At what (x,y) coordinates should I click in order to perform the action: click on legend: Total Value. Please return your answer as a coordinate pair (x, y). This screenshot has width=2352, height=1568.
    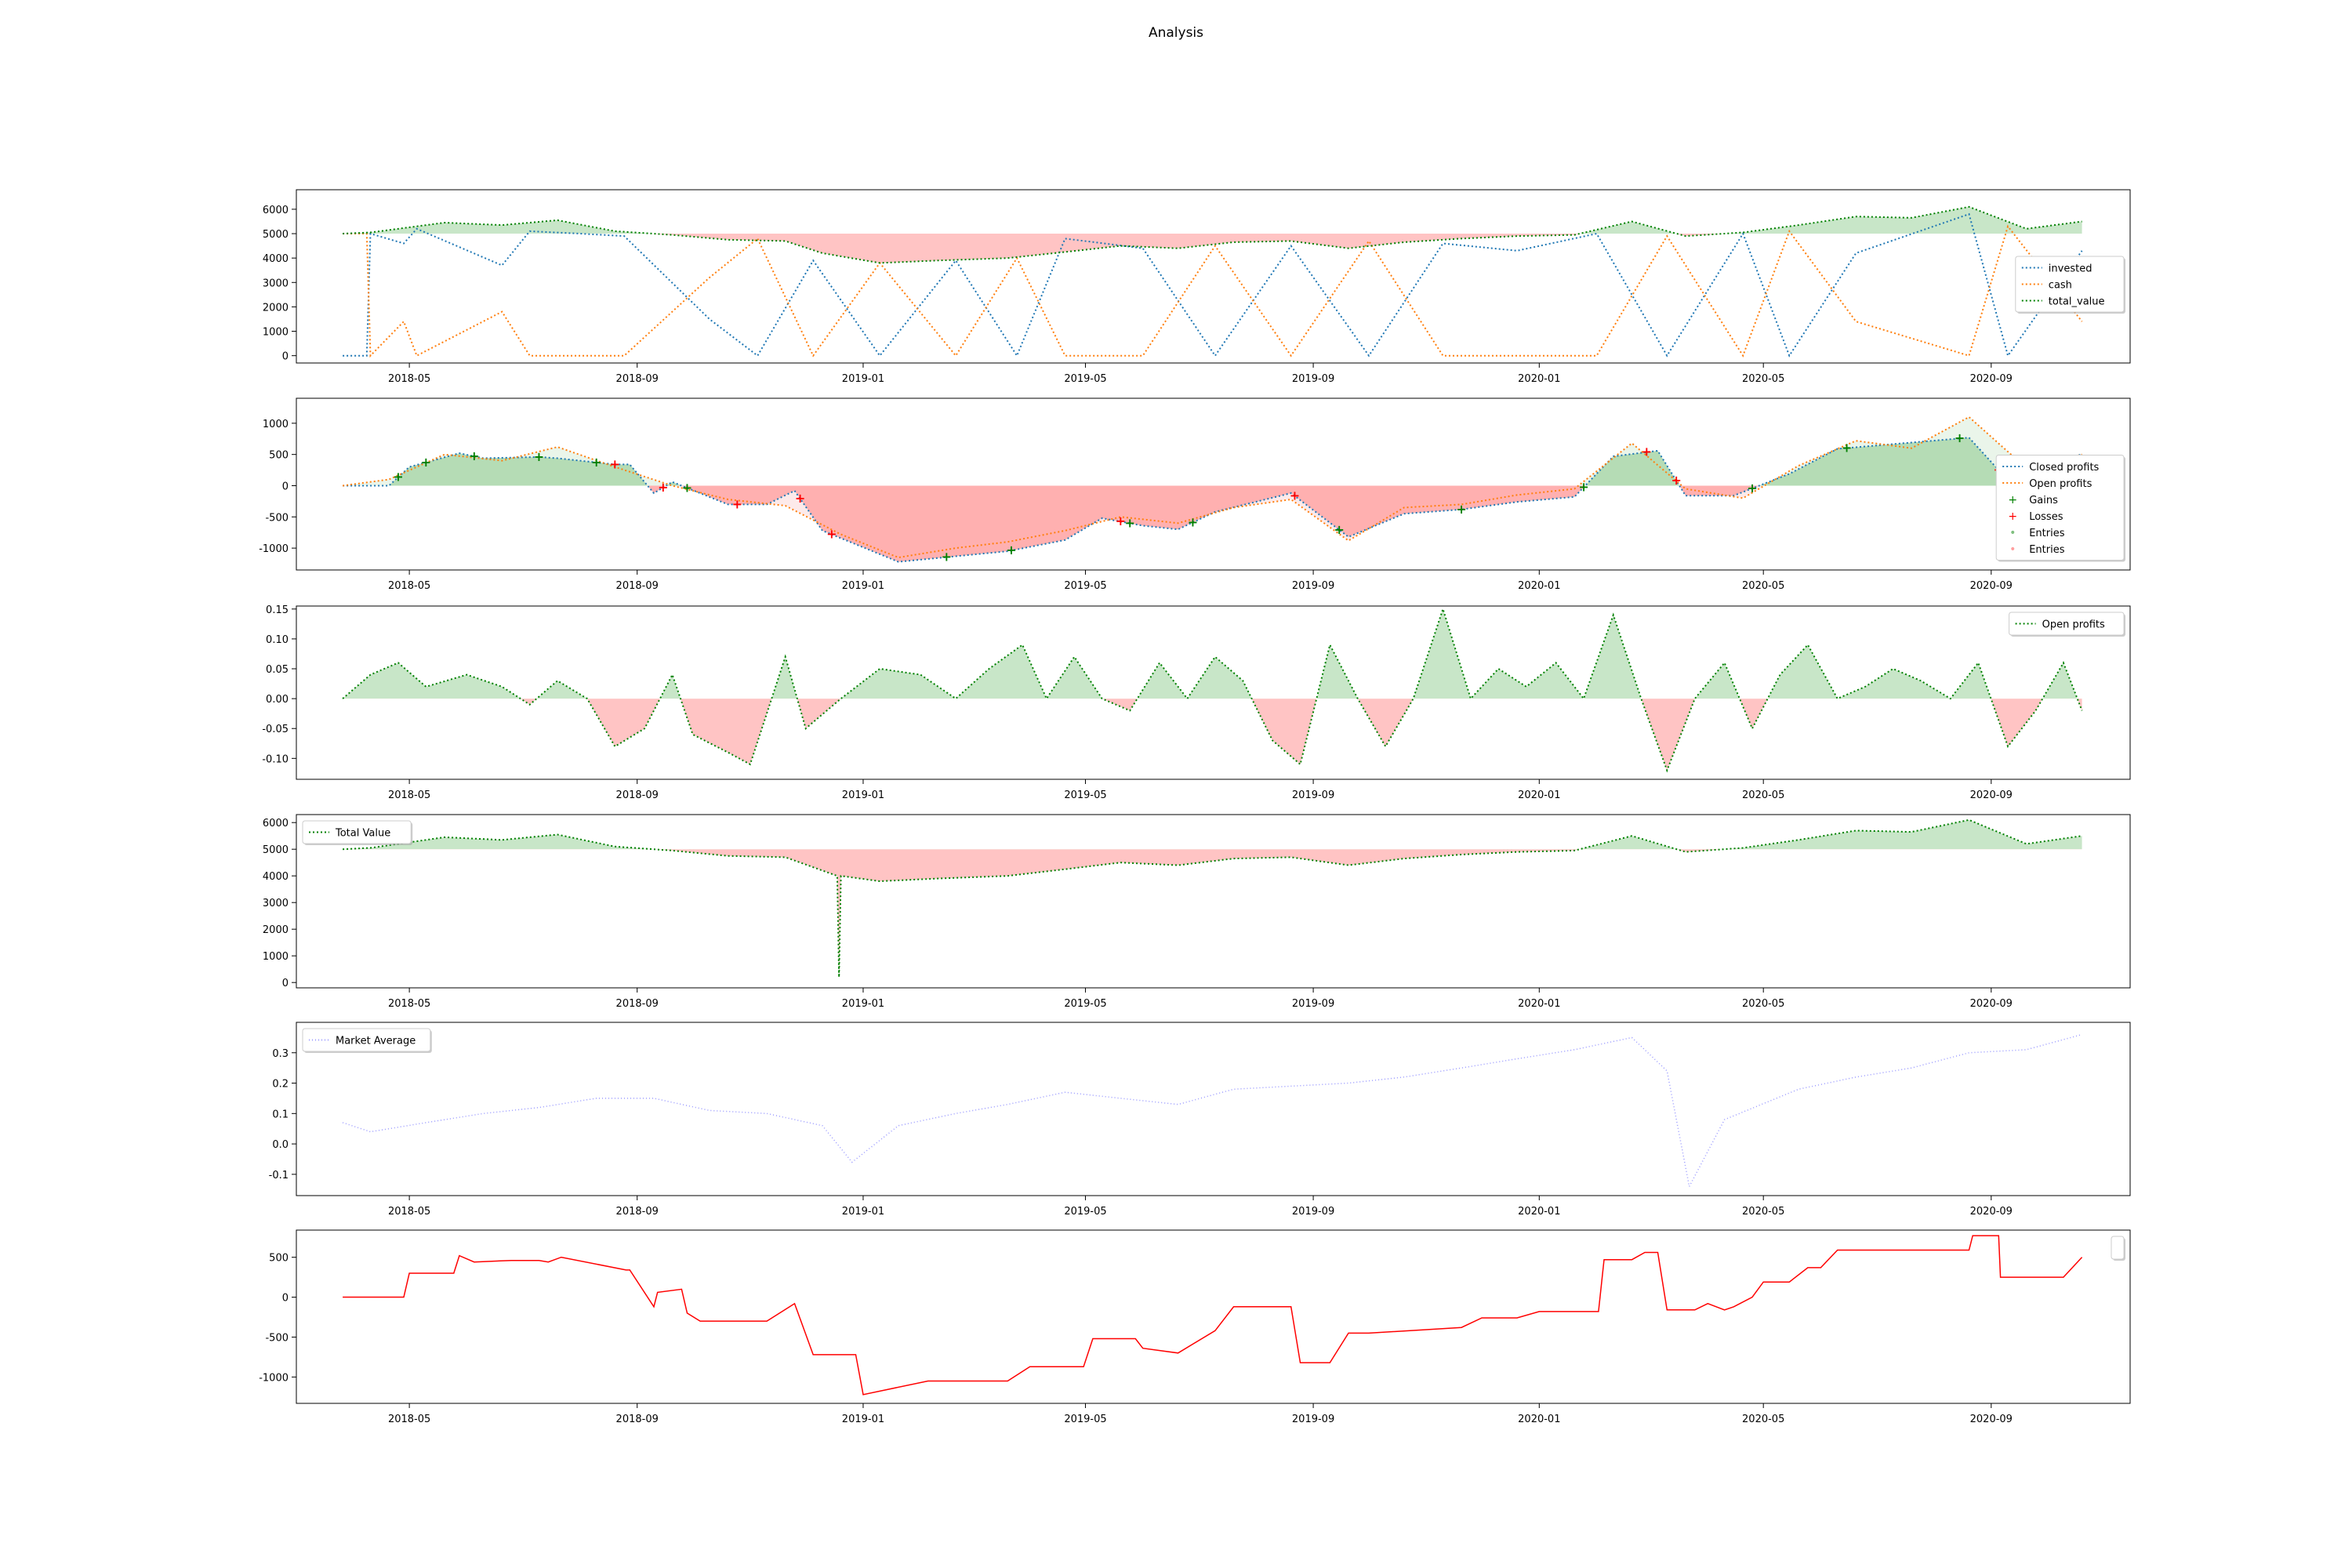
    Looking at the image, I should click on (357, 833).